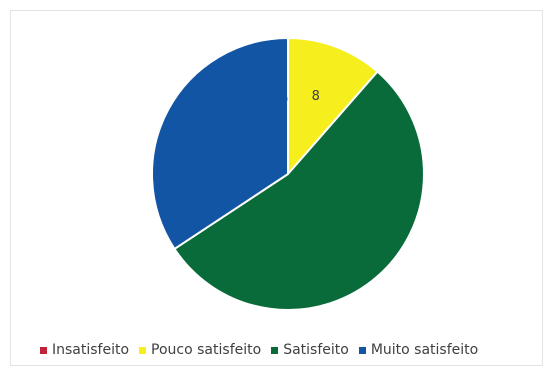 The width and height of the screenshot is (555, 376). Describe the element at coordinates (362, 350) in the screenshot. I see `legend-swatch-muito-satisfeito` at that location.